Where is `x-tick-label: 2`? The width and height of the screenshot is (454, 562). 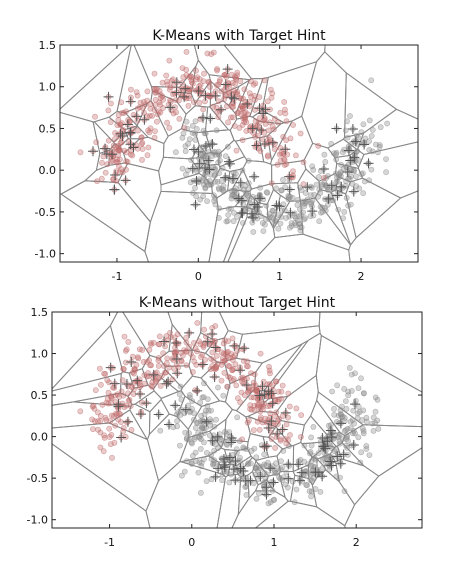 x-tick-label: 2 is located at coordinates (356, 542).